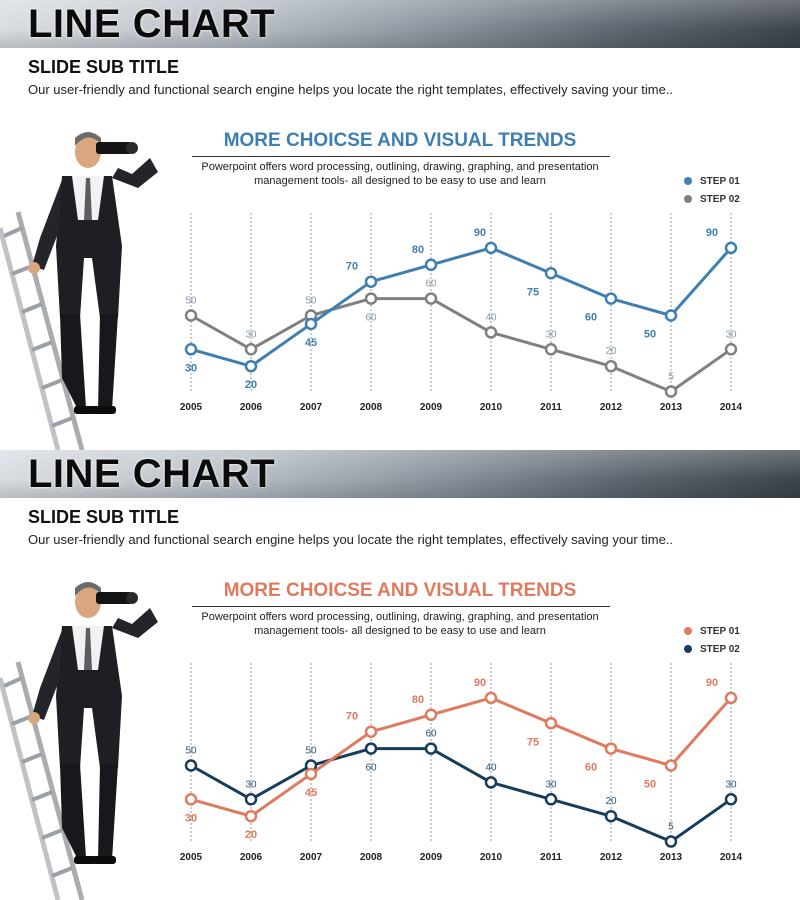 The height and width of the screenshot is (900, 800). What do you see at coordinates (42, 330) in the screenshot?
I see `ladder-icon` at bounding box center [42, 330].